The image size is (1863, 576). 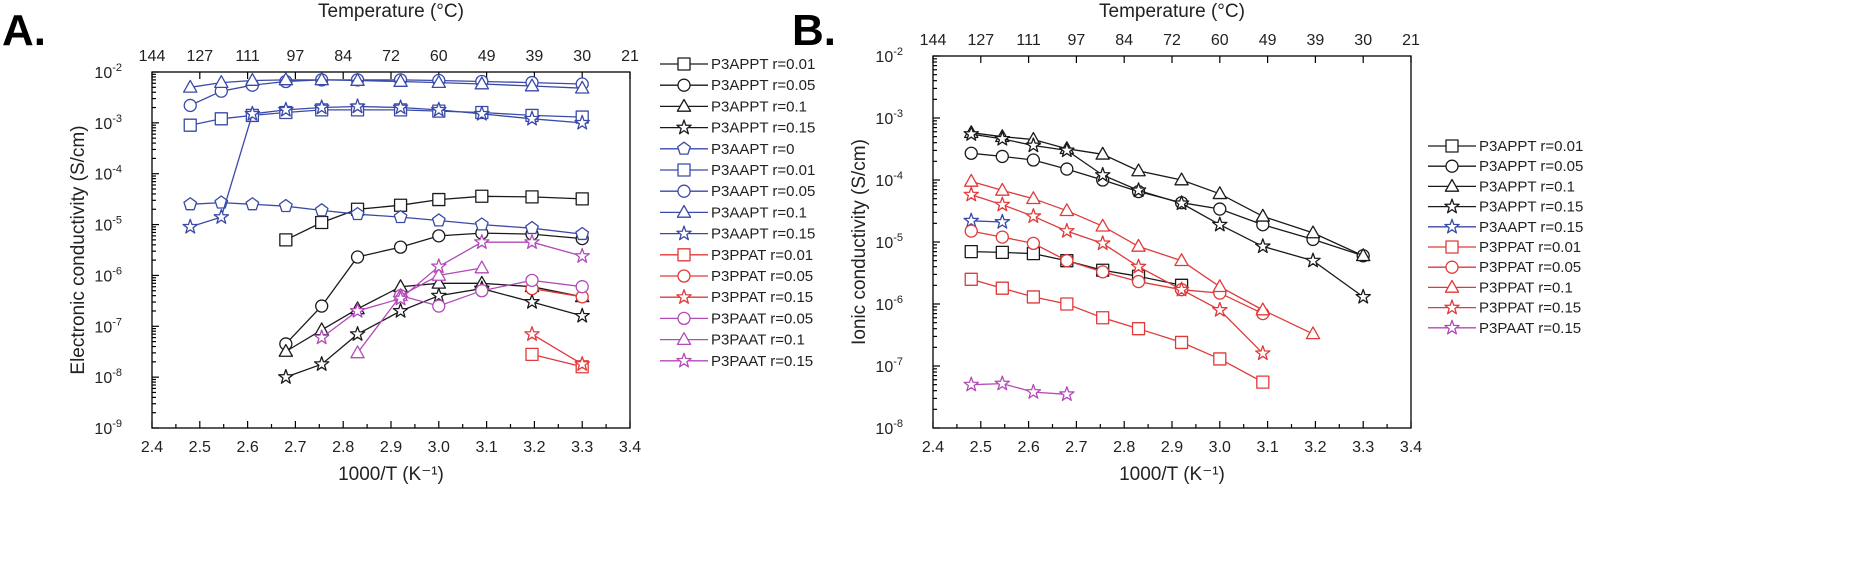 What do you see at coordinates (486, 447) in the screenshot?
I see `x-tick-label: 3.1` at bounding box center [486, 447].